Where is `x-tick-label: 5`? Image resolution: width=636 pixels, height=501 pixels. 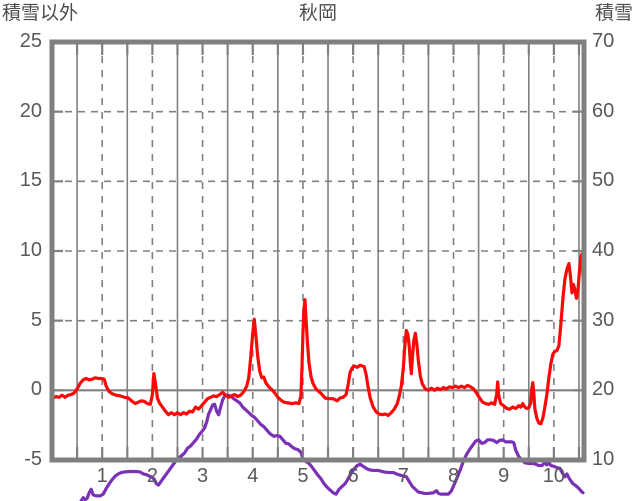 x-tick-label: 5 is located at coordinates (303, 476).